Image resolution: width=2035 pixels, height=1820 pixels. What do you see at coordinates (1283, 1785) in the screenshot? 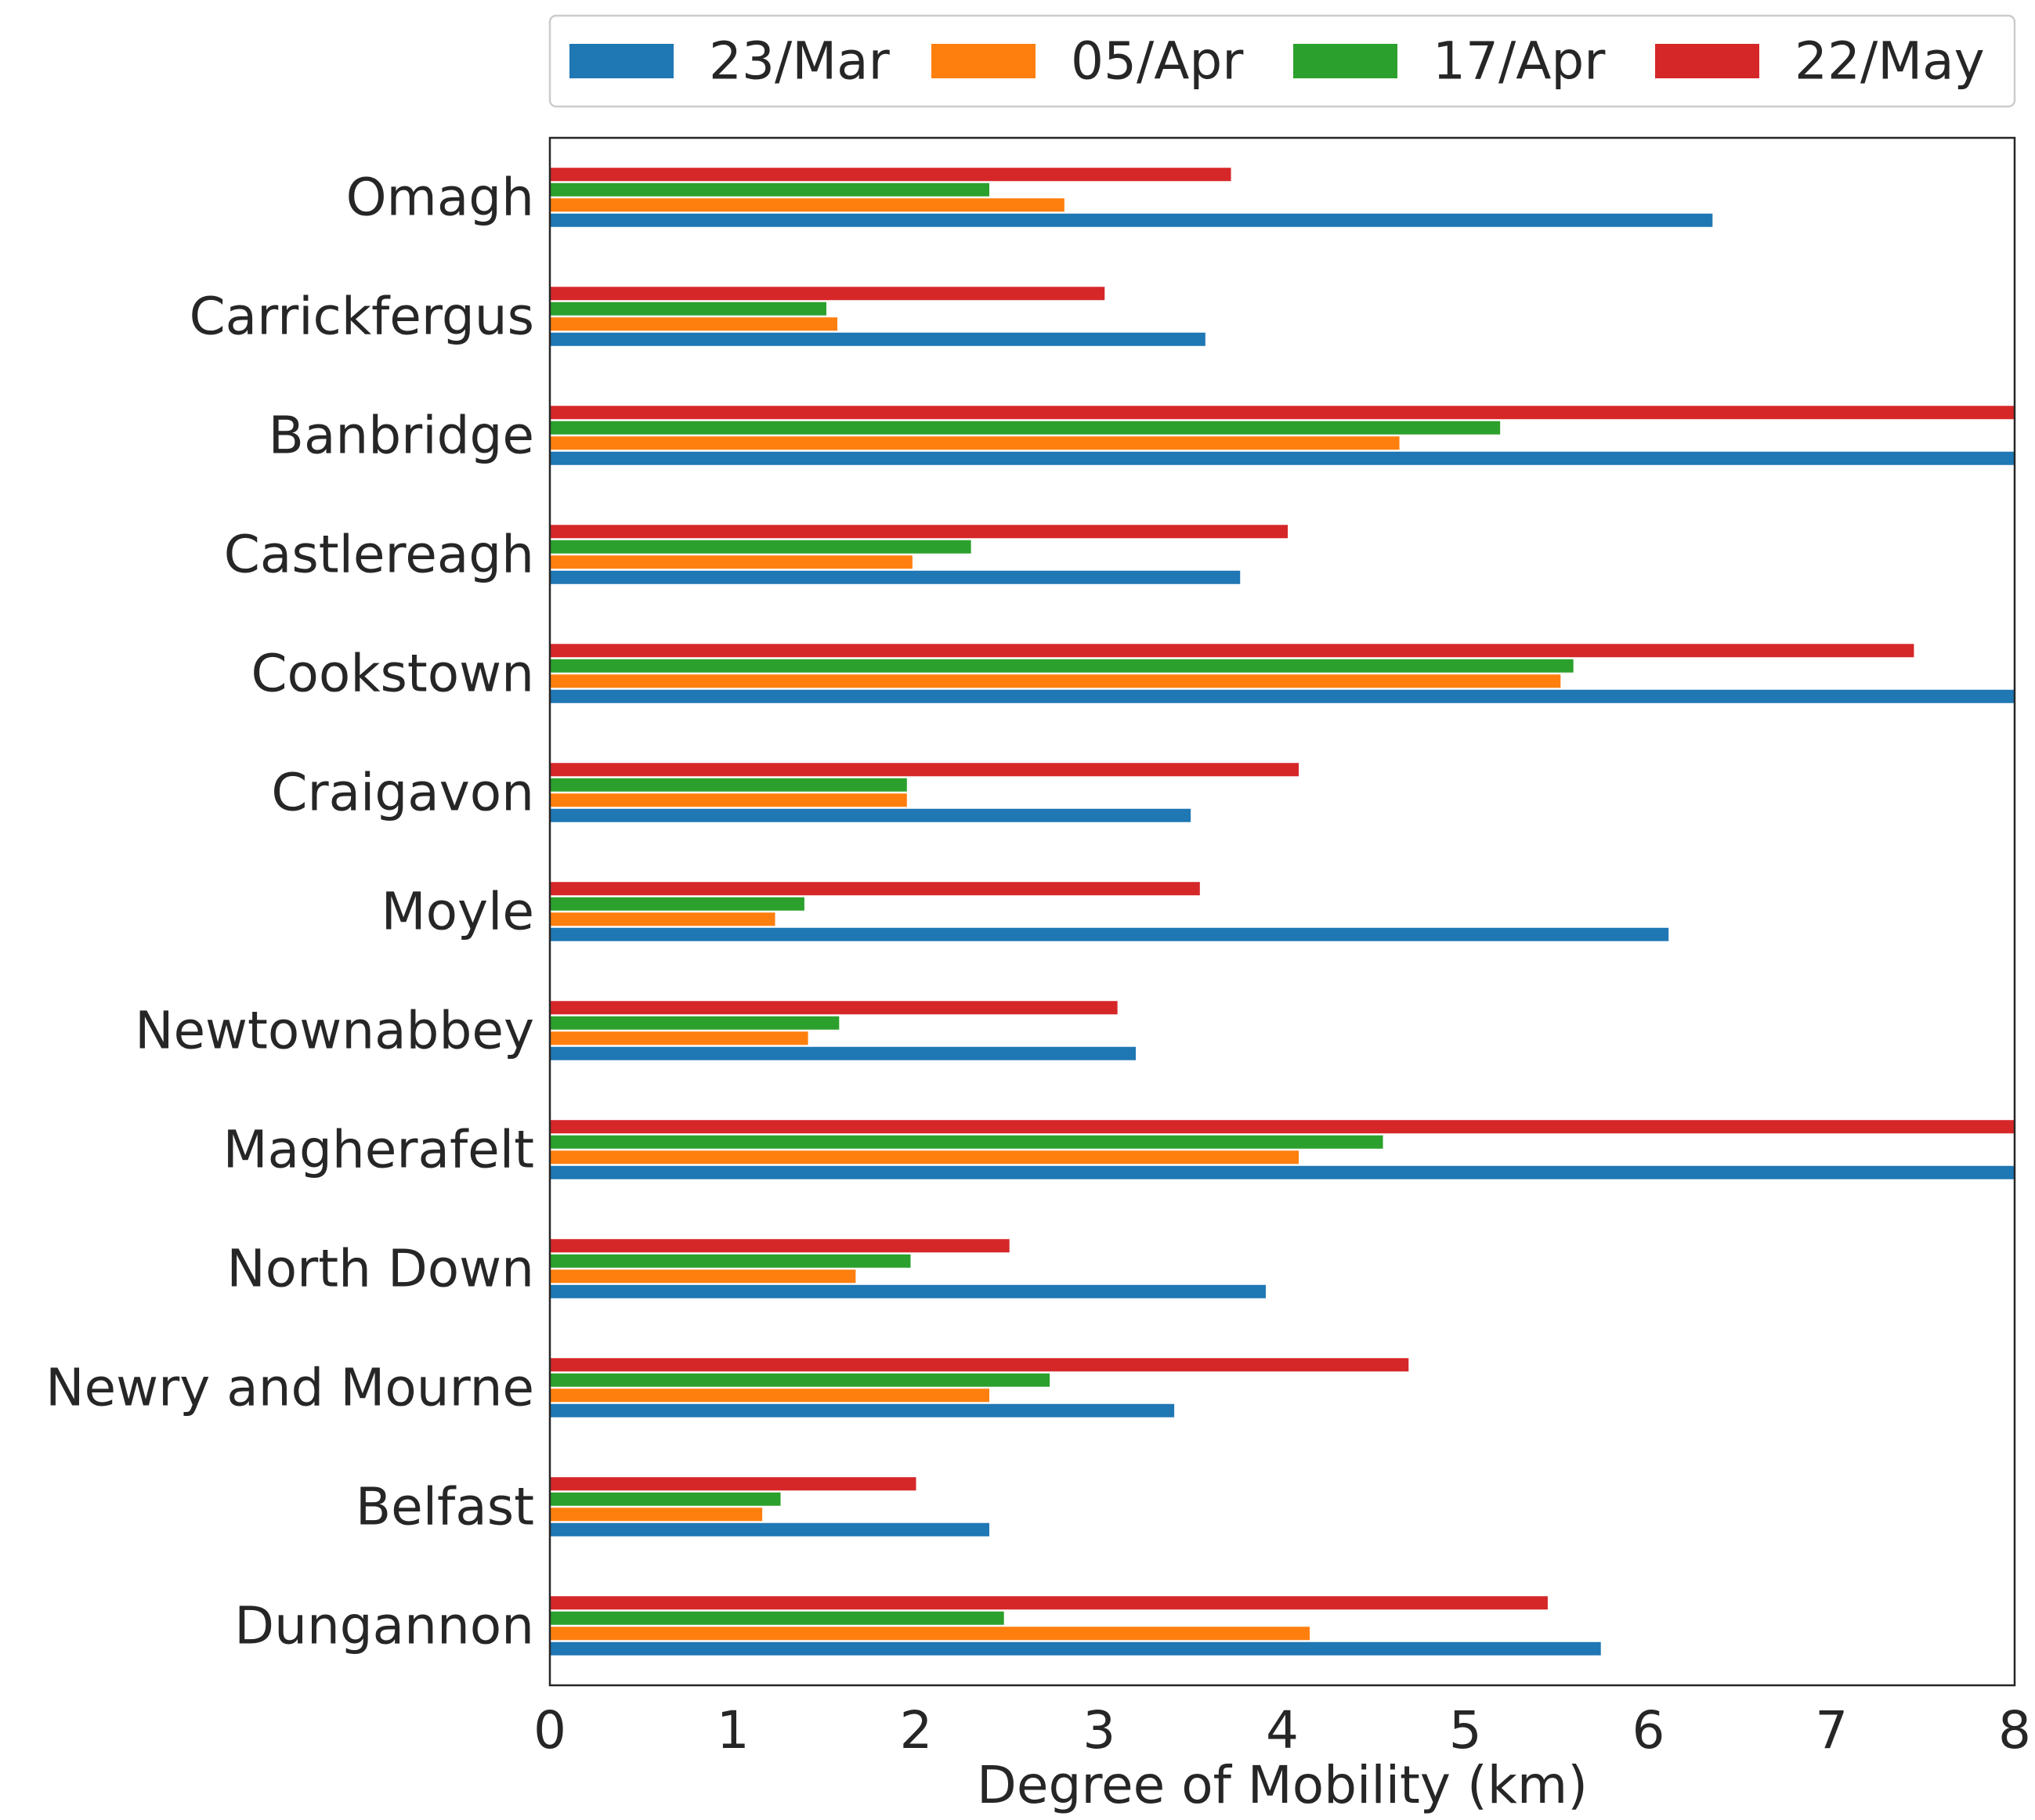
I see `x-axis-label: Degree of Mobility (km)` at bounding box center [1283, 1785].